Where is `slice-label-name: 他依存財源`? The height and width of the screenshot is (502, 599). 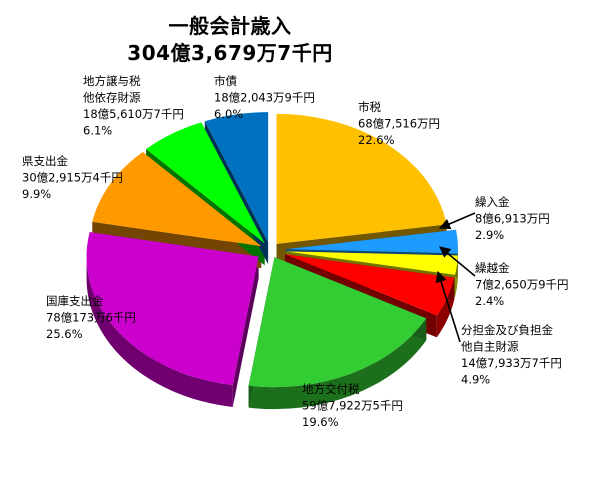
slice-label-name: 他依存財源 is located at coordinates (112, 98).